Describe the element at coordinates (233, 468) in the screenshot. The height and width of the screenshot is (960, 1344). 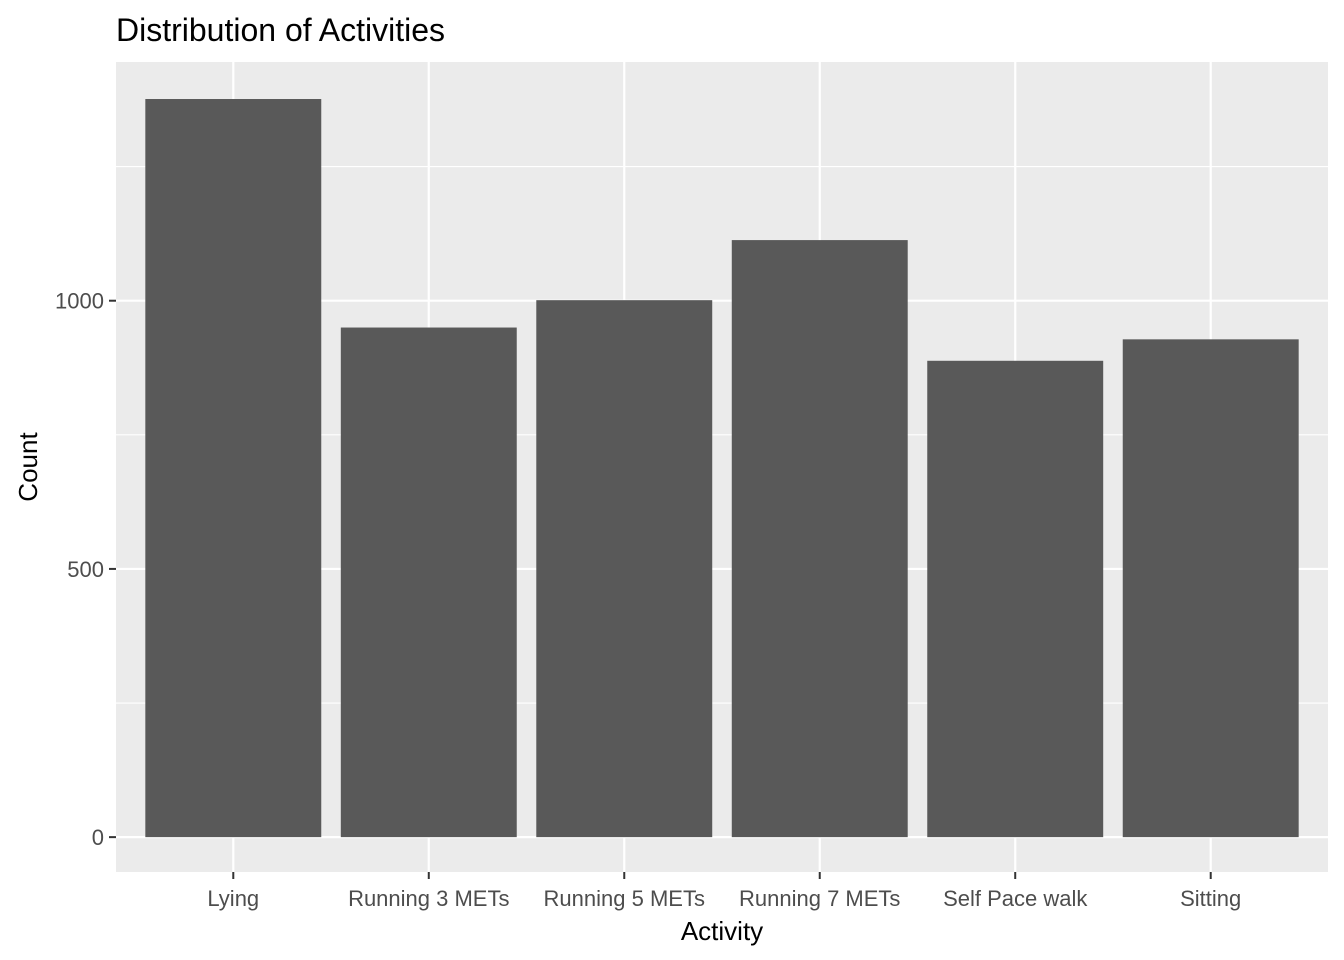
I see `bar-lying` at that location.